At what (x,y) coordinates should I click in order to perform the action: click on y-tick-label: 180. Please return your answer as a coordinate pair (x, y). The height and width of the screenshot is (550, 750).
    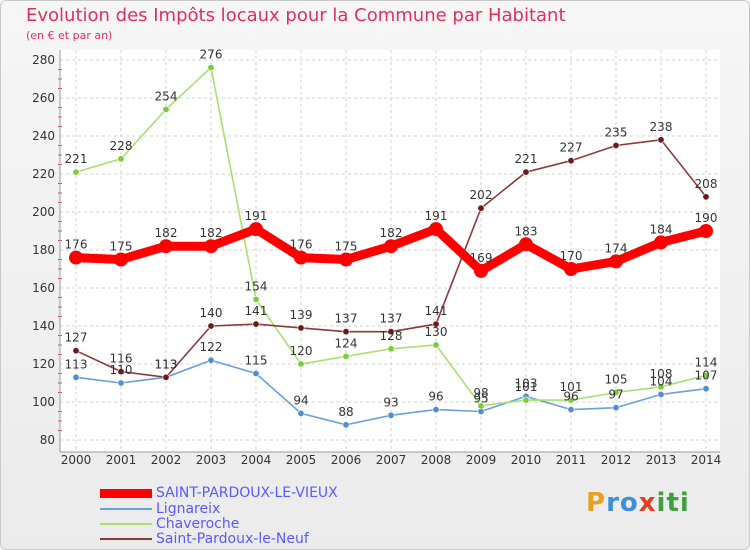
    Looking at the image, I should click on (43, 250).